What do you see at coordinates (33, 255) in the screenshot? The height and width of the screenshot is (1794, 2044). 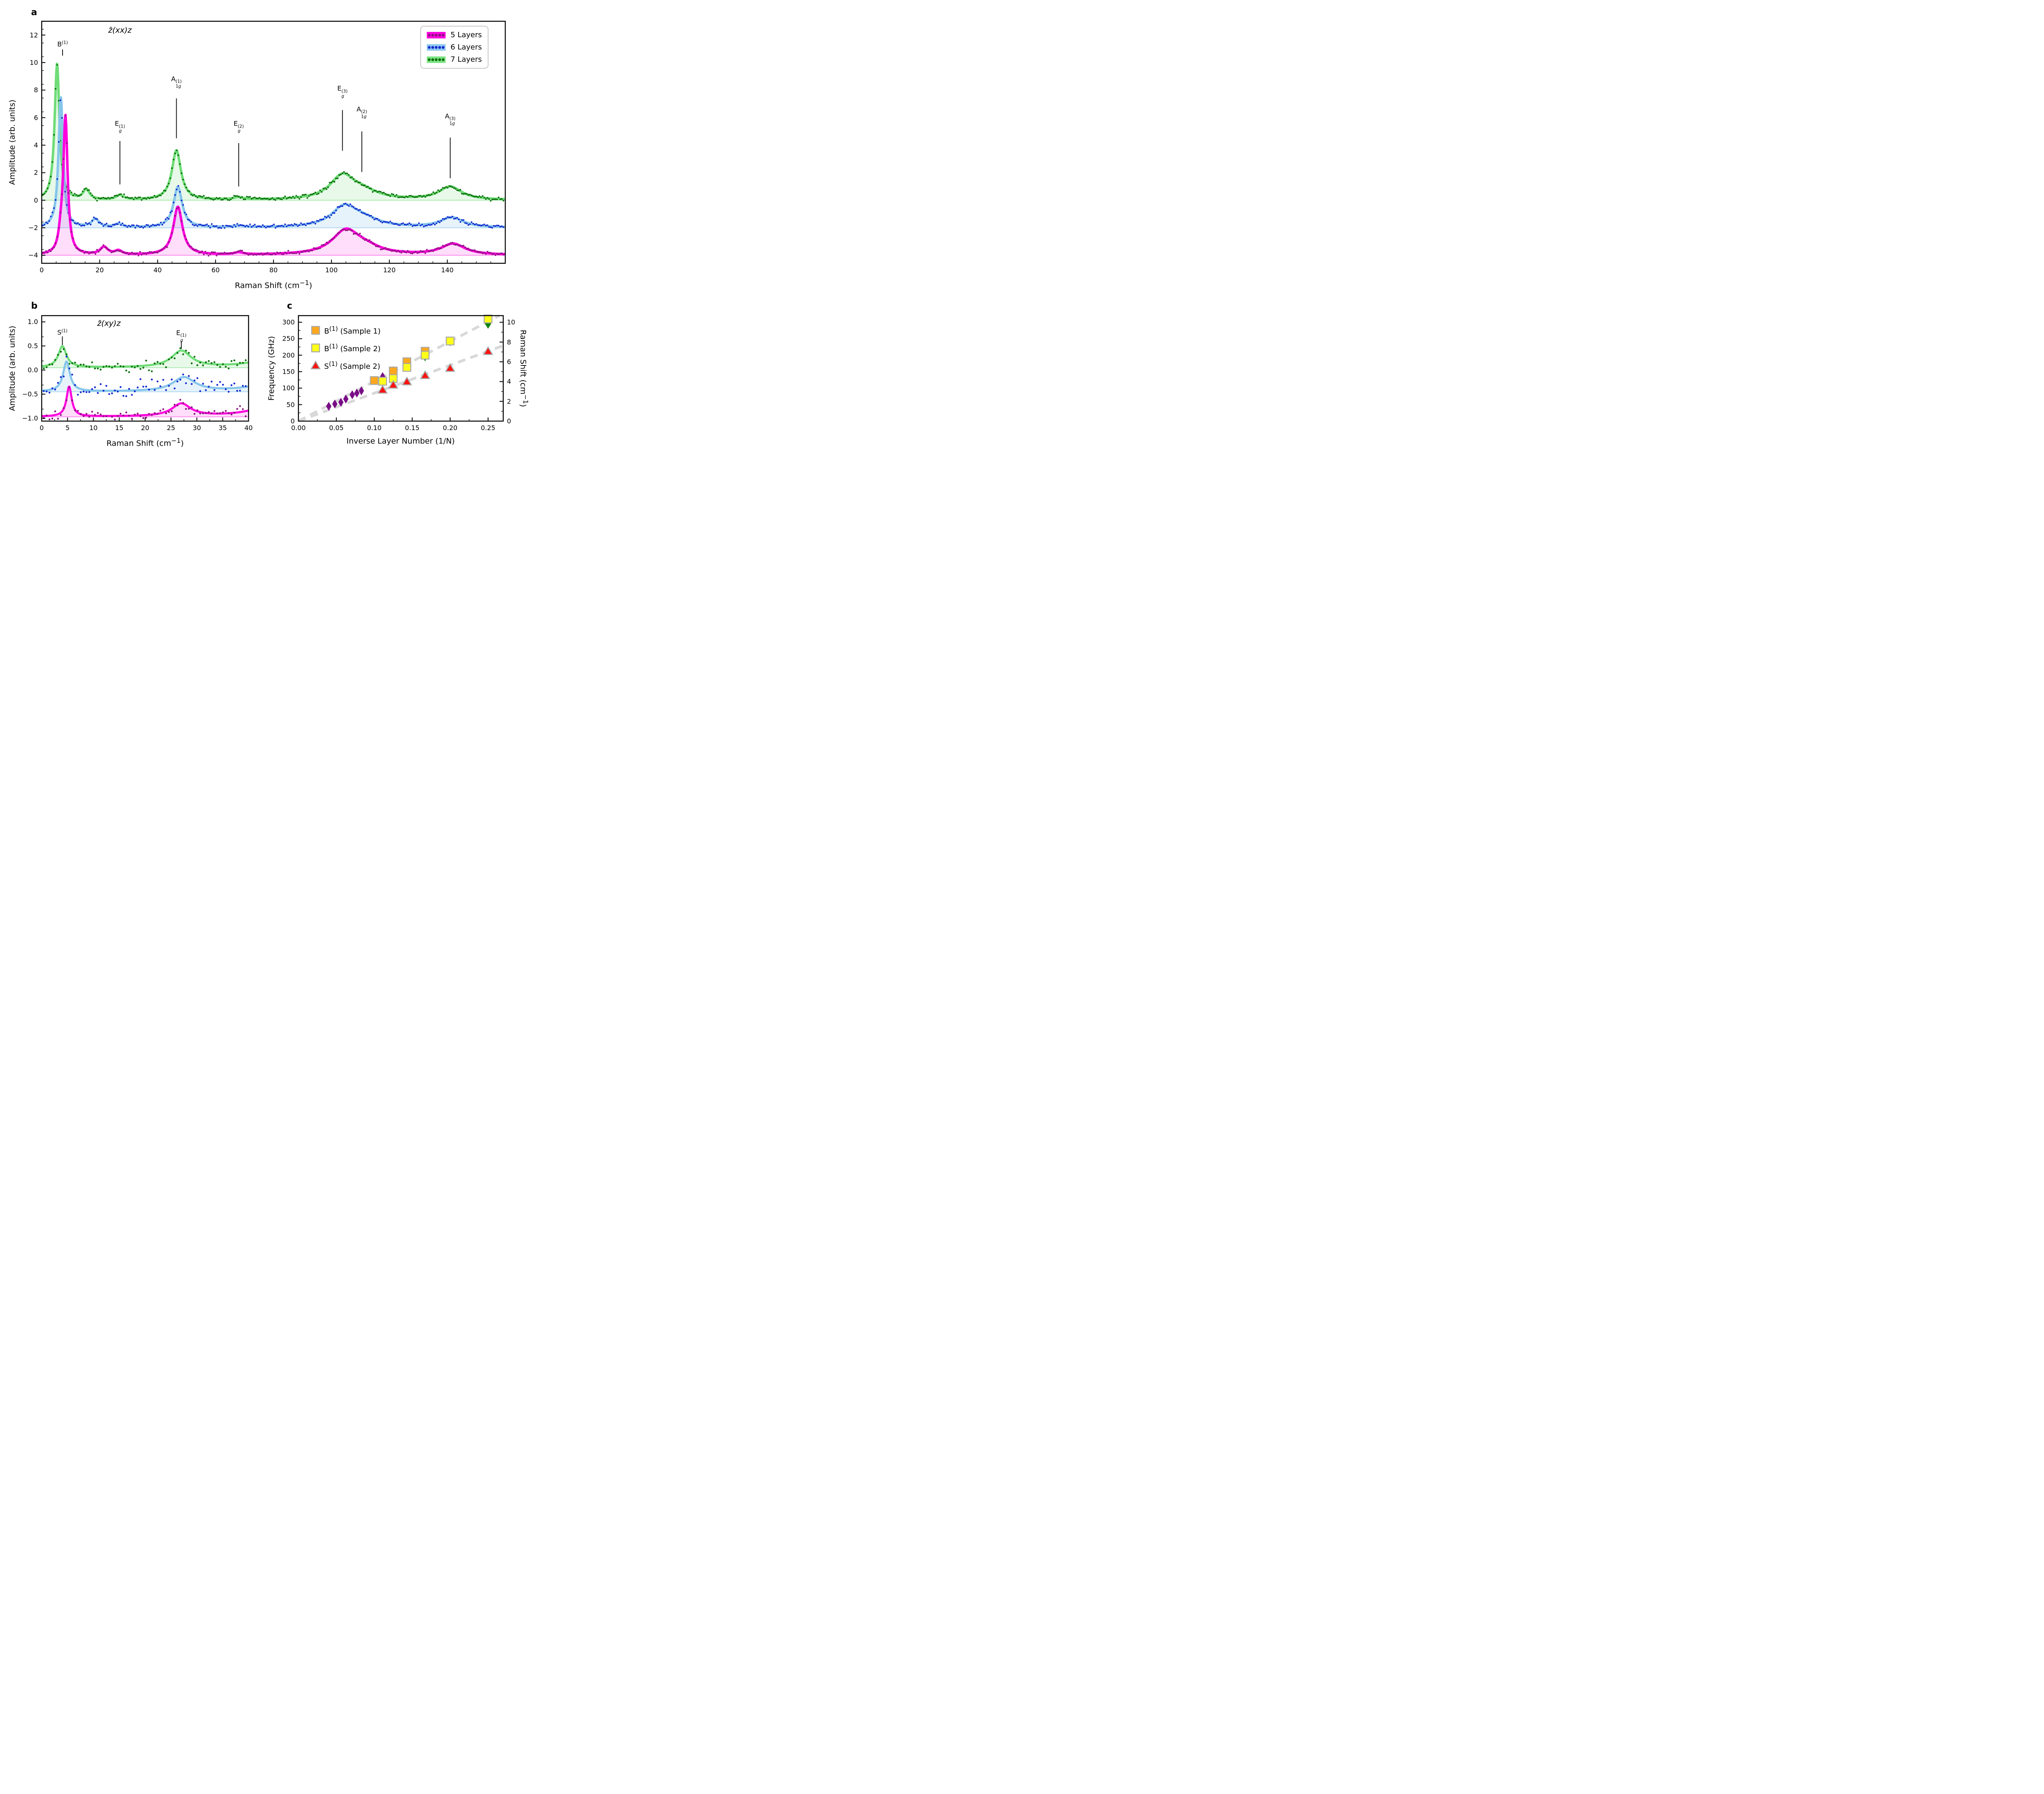 I see `panel-a-ytick: −4` at bounding box center [33, 255].